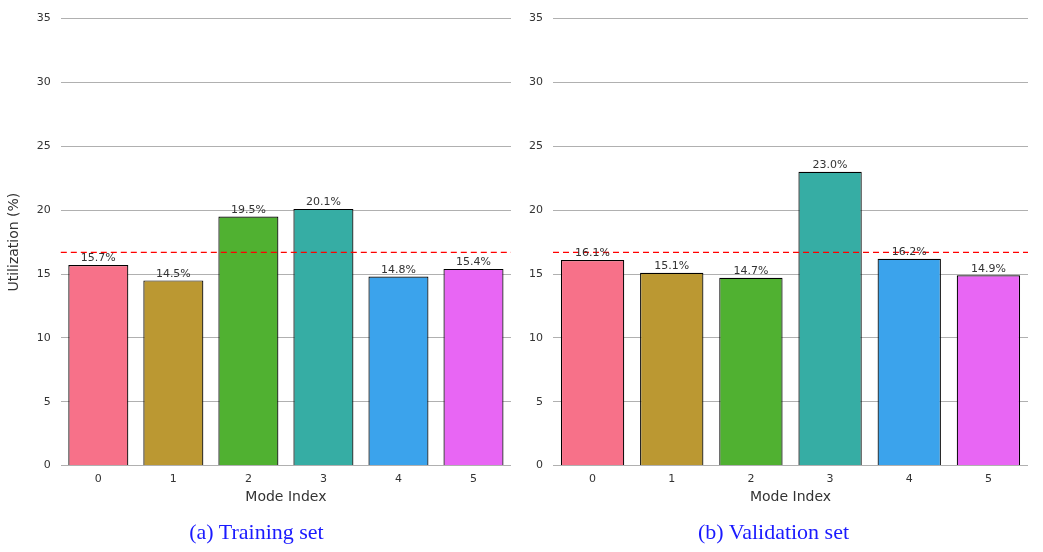 This screenshot has height=552, width=1043. Describe the element at coordinates (13, 242) in the screenshot. I see `y-axis-title: Utilization (%)` at that location.